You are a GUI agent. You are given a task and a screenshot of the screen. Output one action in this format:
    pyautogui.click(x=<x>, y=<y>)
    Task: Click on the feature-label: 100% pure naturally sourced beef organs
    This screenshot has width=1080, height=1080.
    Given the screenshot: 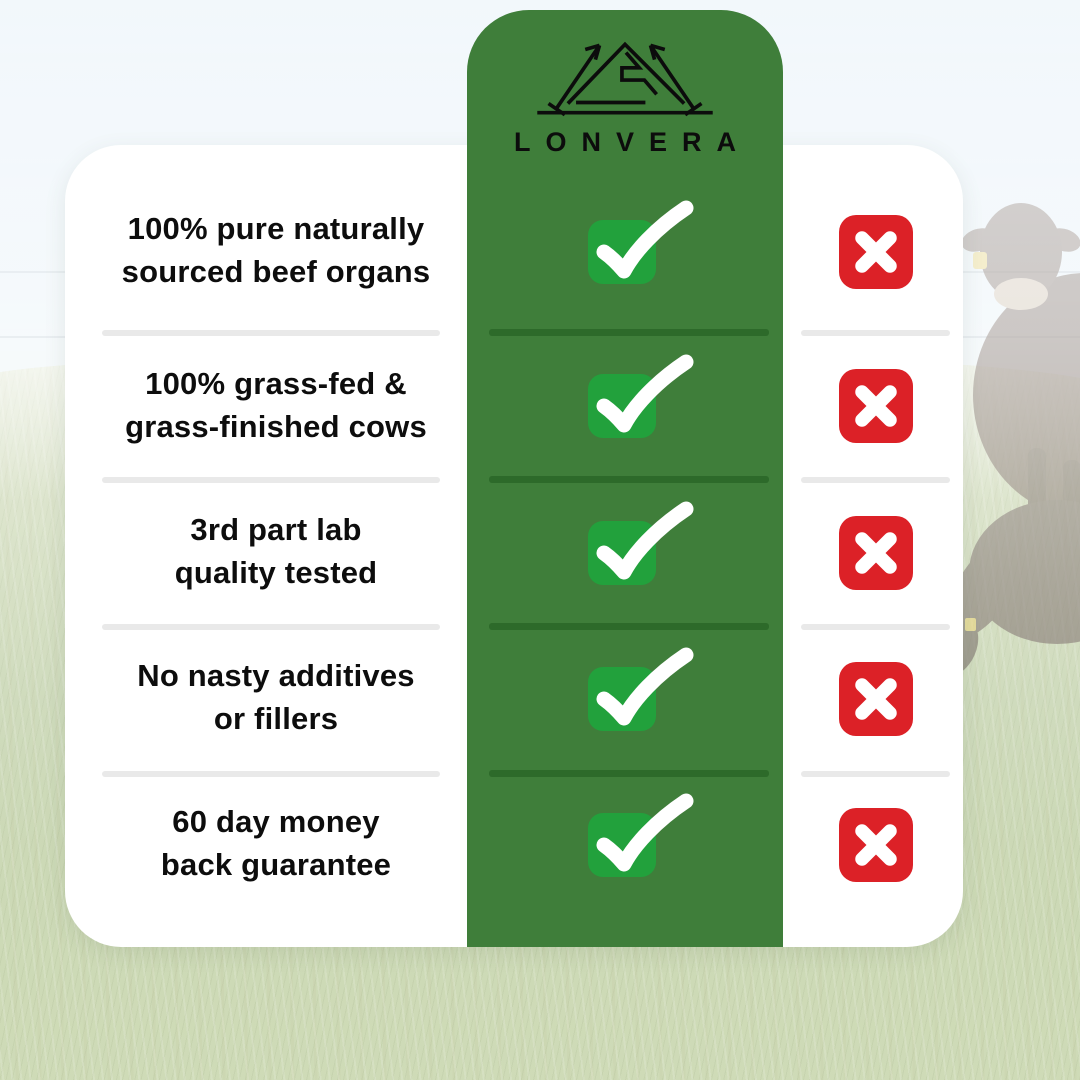 What is the action you would take?
    pyautogui.click(x=276, y=250)
    